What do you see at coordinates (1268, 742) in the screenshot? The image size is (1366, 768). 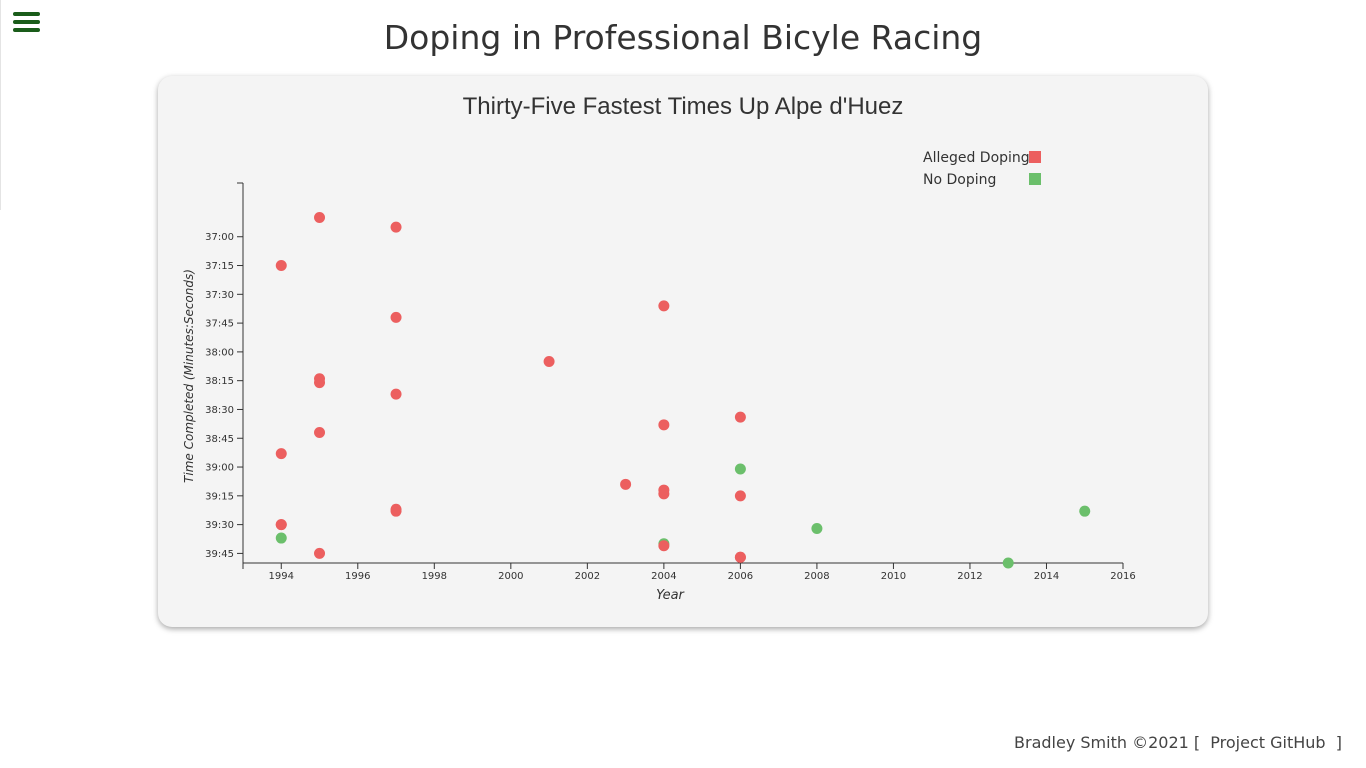 I see `github-link: Project GitHub` at bounding box center [1268, 742].